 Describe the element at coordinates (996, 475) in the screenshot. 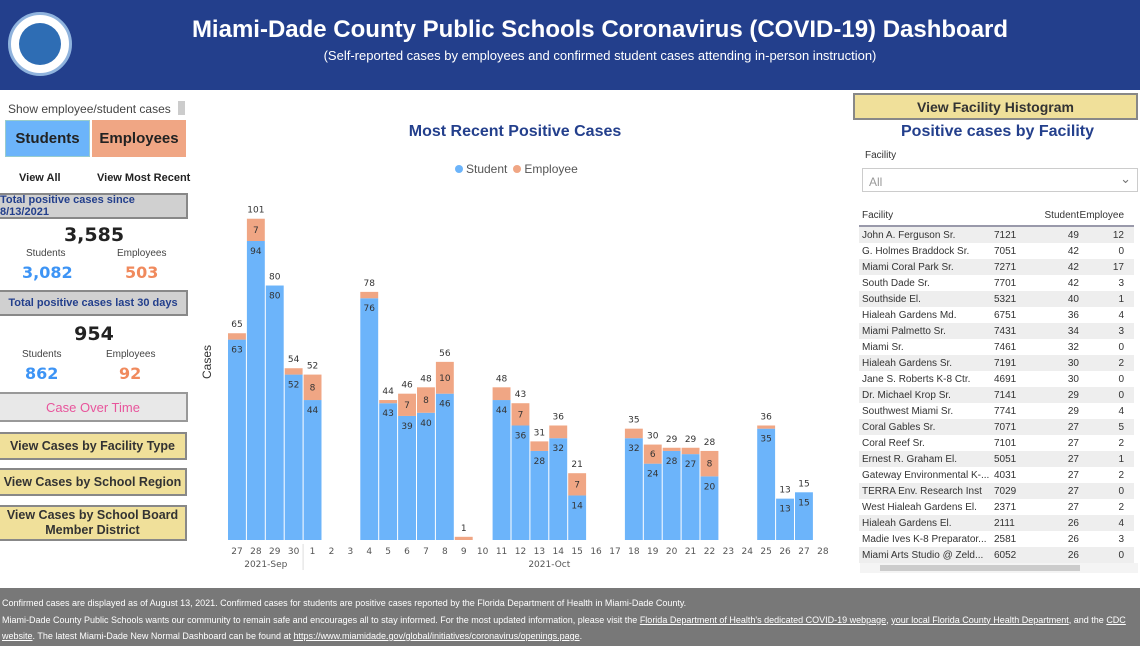

I see `table-row: Gateway Environmental K-... 4031 27 2` at that location.